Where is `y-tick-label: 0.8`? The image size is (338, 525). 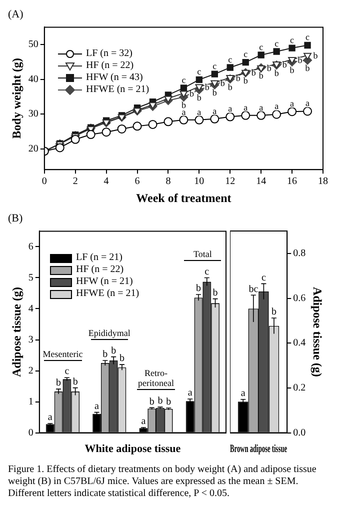 y-tick-label: 0.8 is located at coordinates (299, 254).